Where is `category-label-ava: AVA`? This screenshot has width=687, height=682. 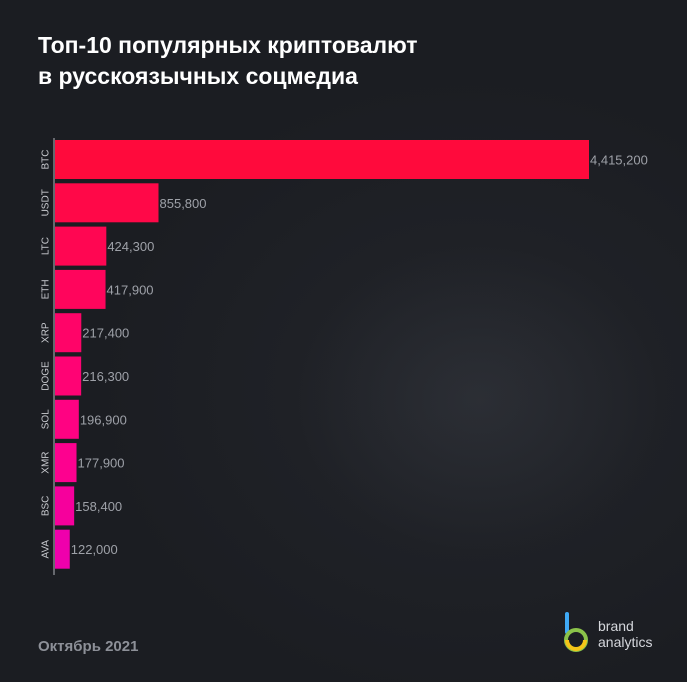 category-label-ava: AVA is located at coordinates (46, 549).